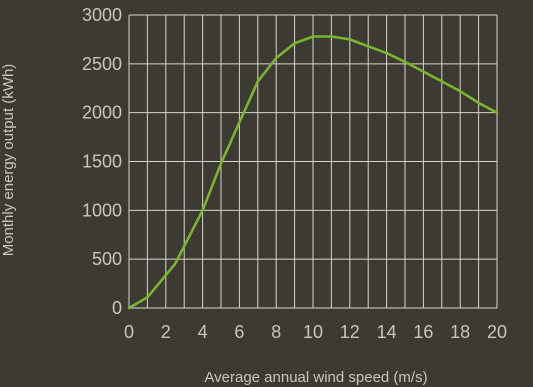  I want to click on x-tick-label: 16, so click(423, 332).